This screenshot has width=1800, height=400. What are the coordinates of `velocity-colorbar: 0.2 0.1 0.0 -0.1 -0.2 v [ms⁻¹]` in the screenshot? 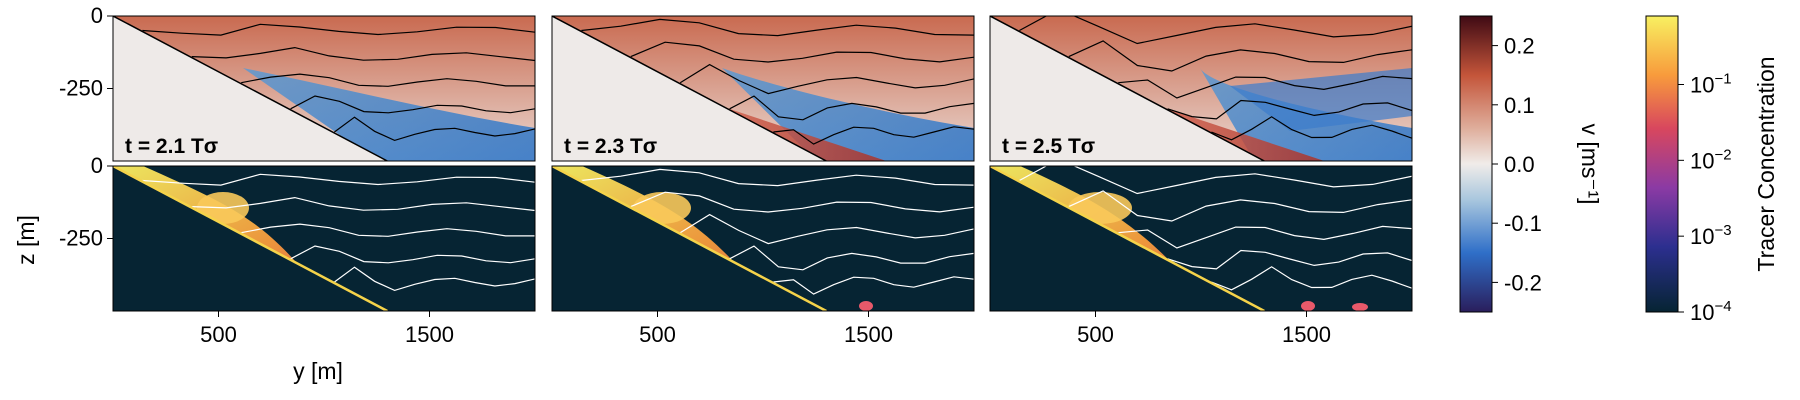 It's located at (1531, 164).